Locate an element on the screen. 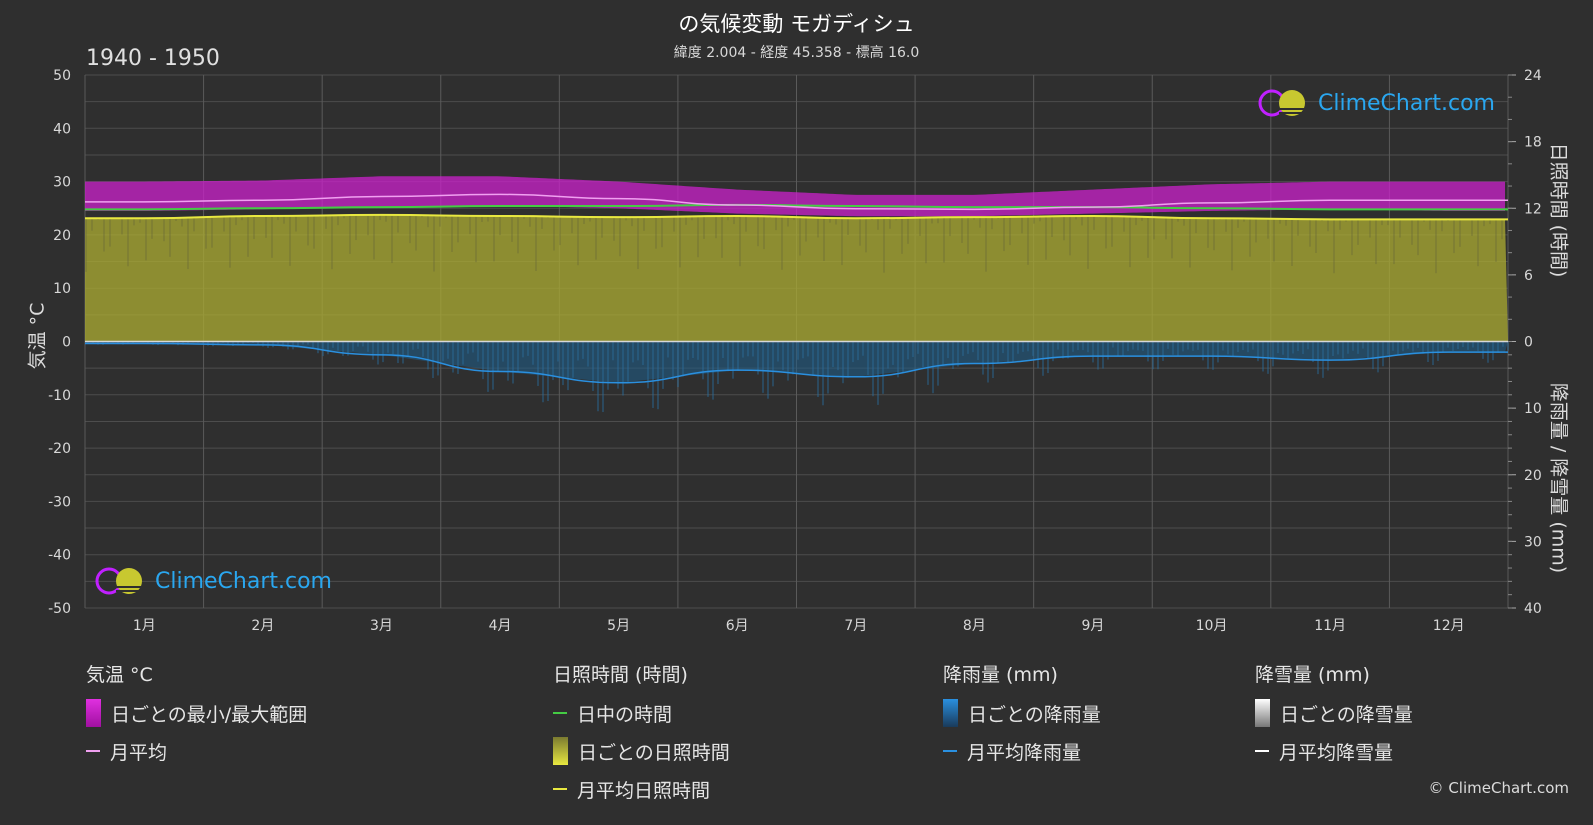  left-tick-label: 40 is located at coordinates (62, 129).